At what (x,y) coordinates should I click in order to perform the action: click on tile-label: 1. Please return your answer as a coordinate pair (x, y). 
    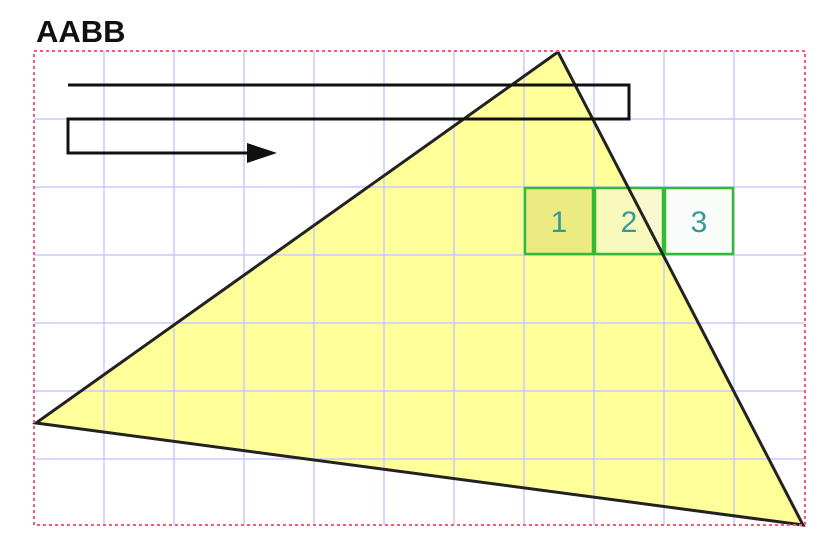
    Looking at the image, I should click on (559, 222).